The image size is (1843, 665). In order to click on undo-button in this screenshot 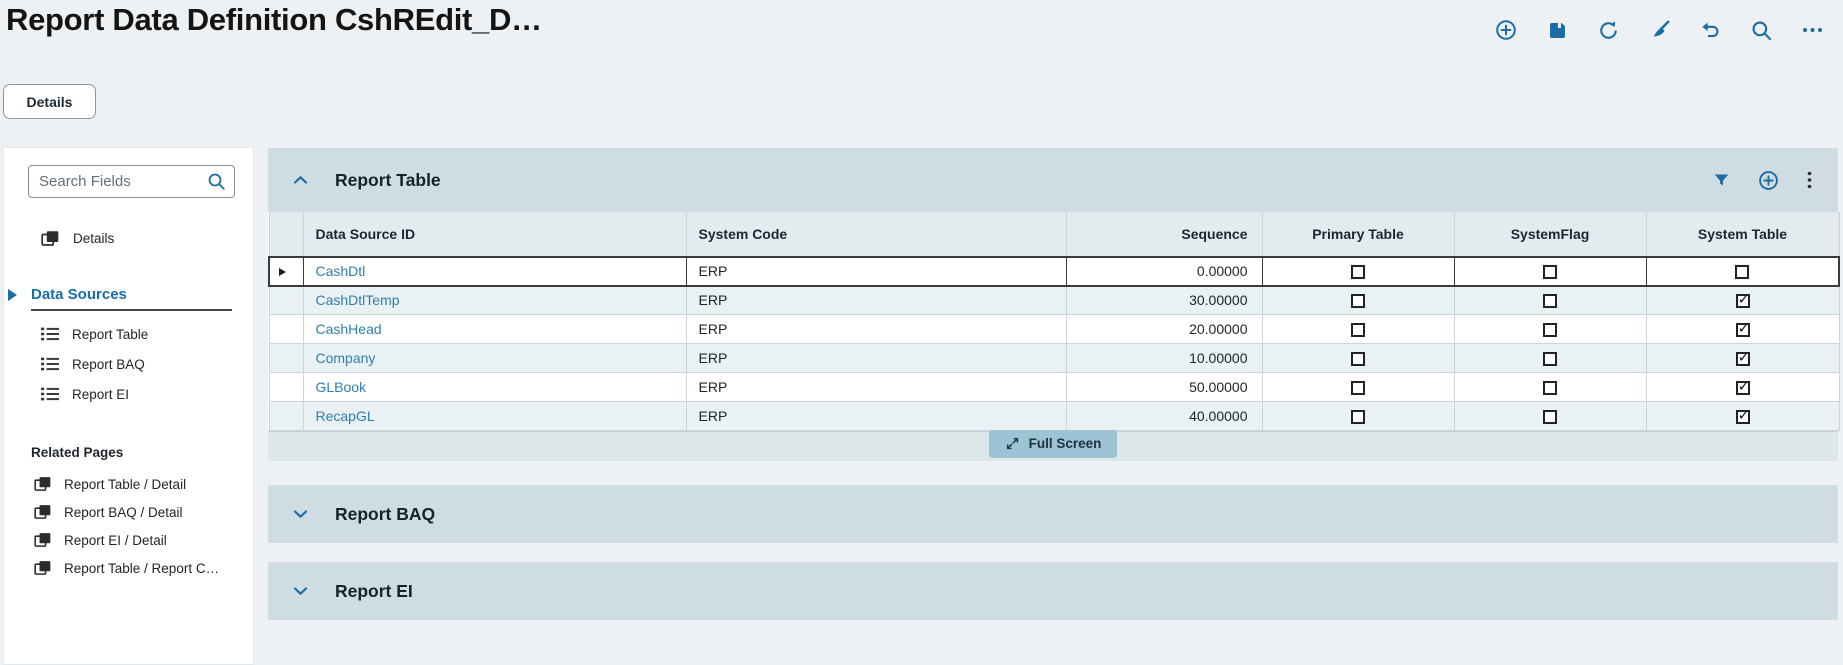, I will do `click(1710, 30)`.